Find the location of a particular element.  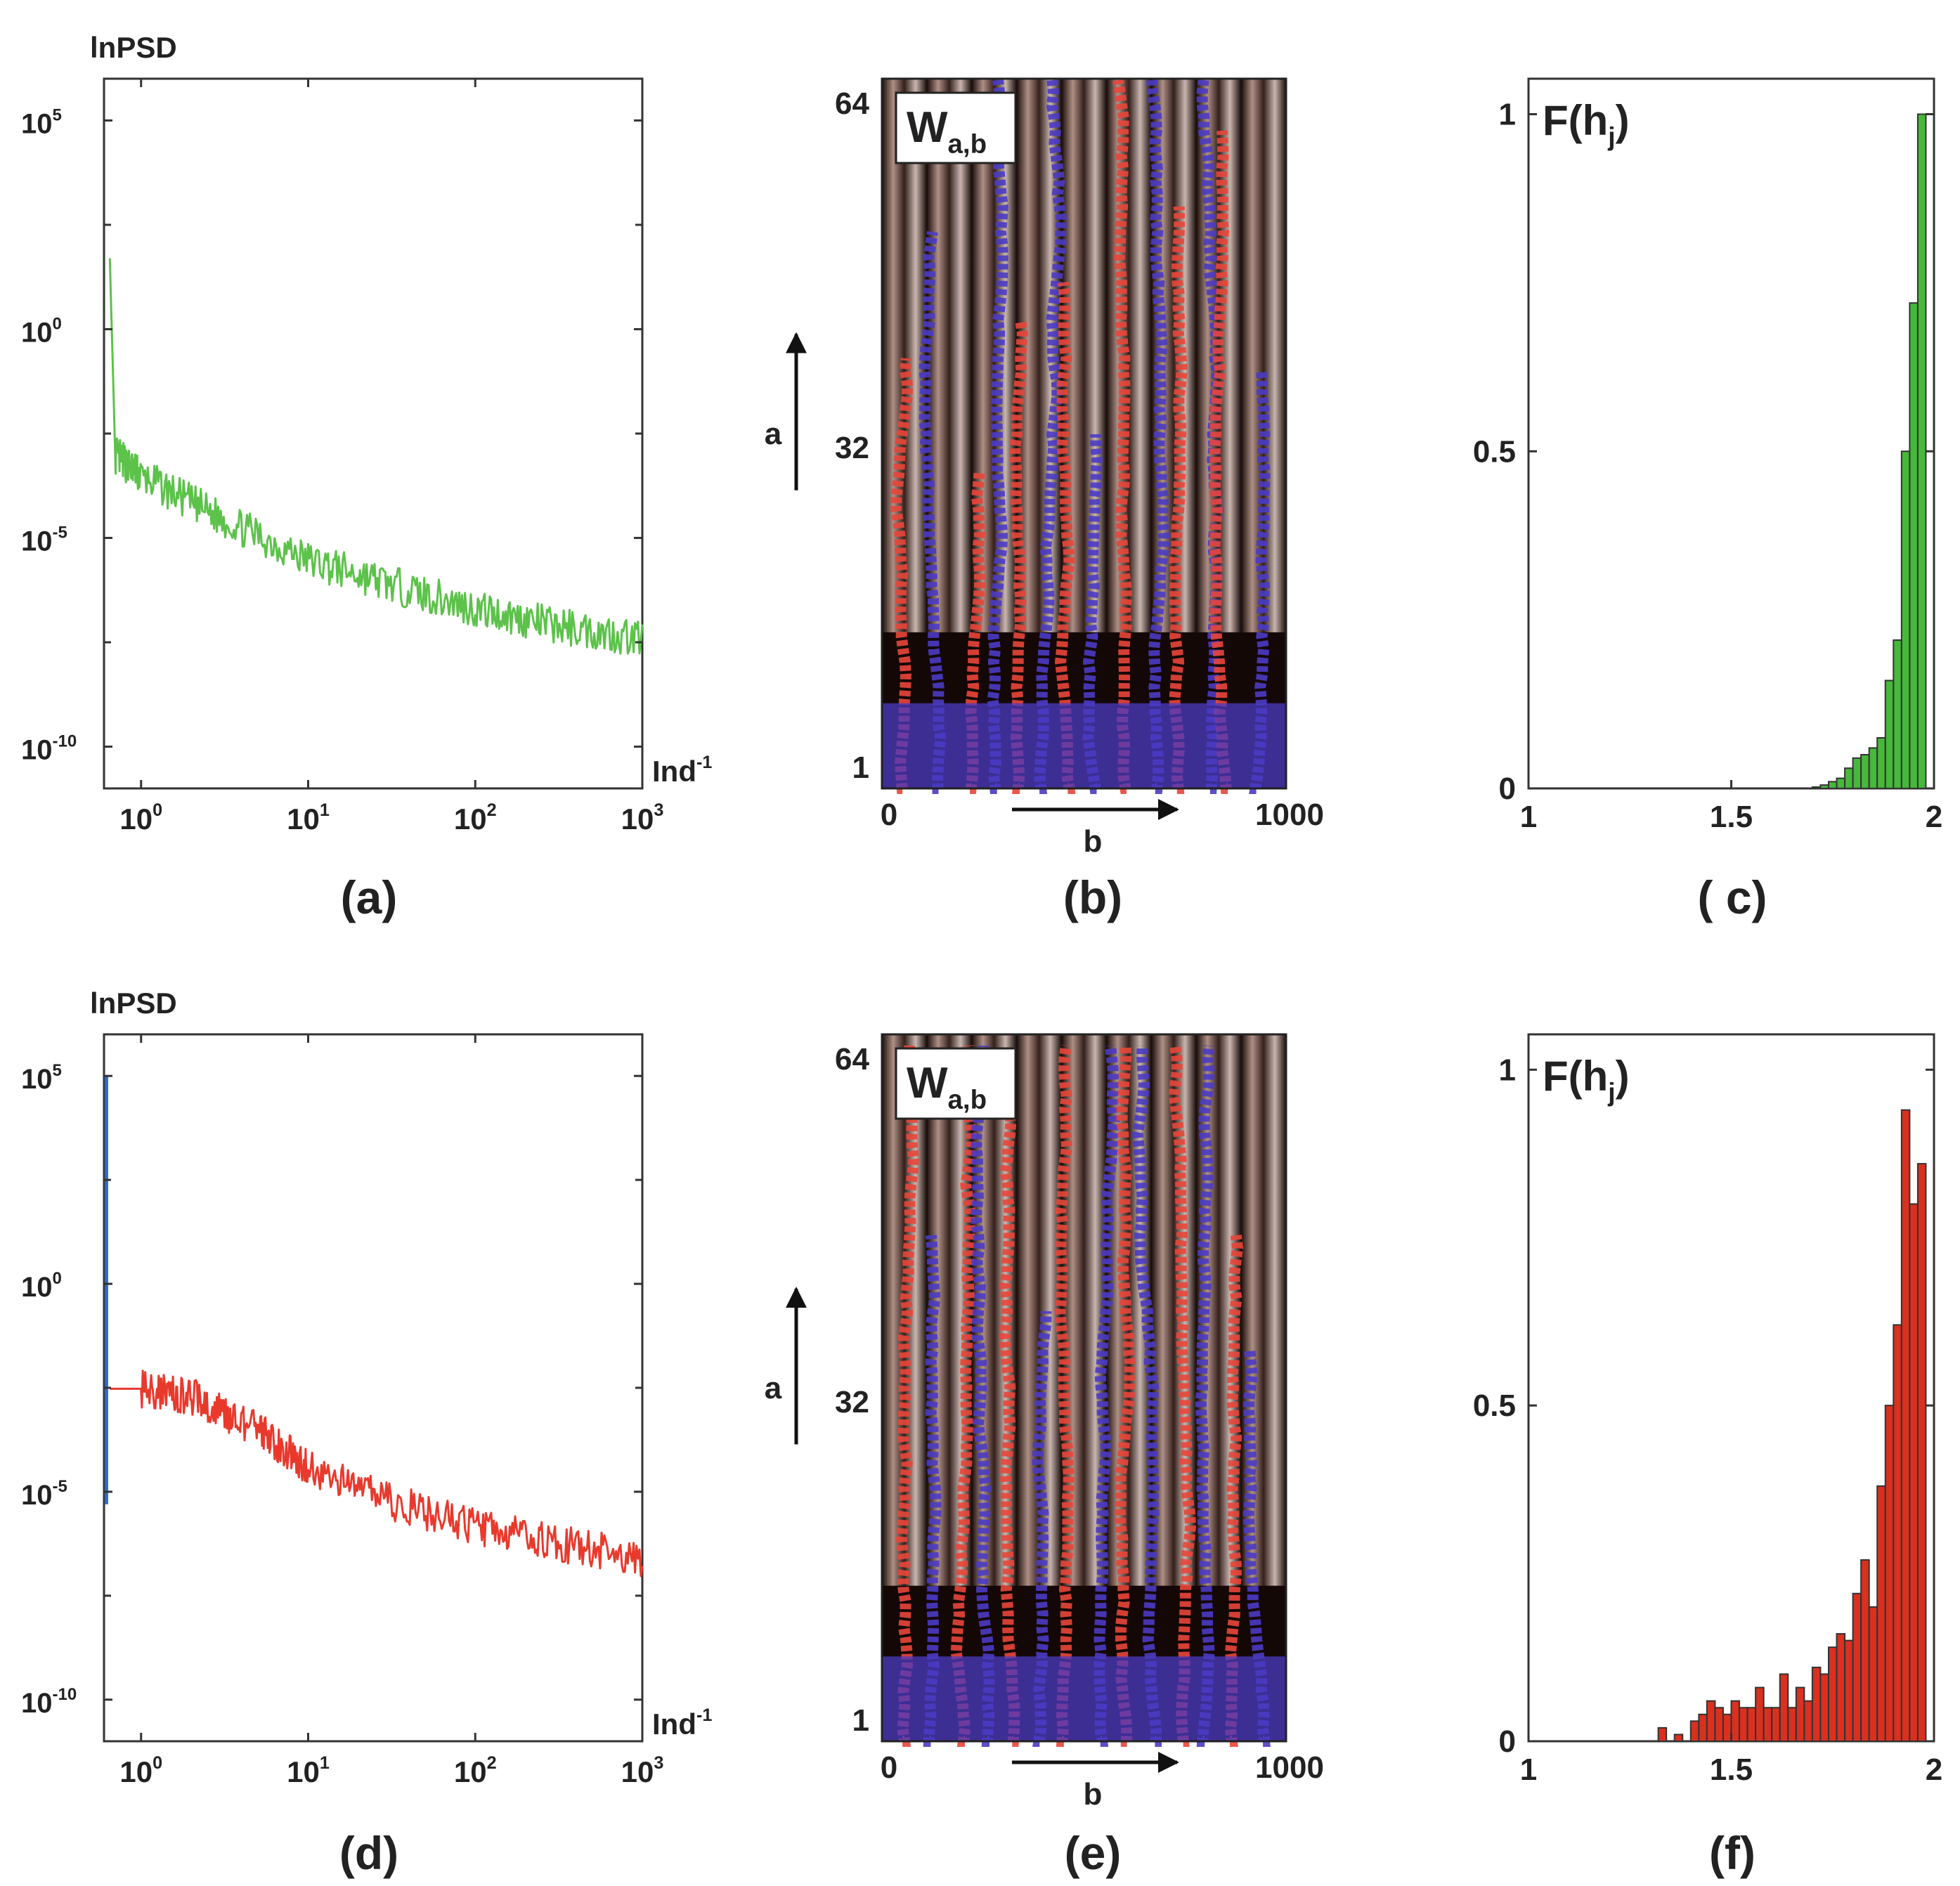

y-axis-label: lnPSD is located at coordinates (133, 1003).